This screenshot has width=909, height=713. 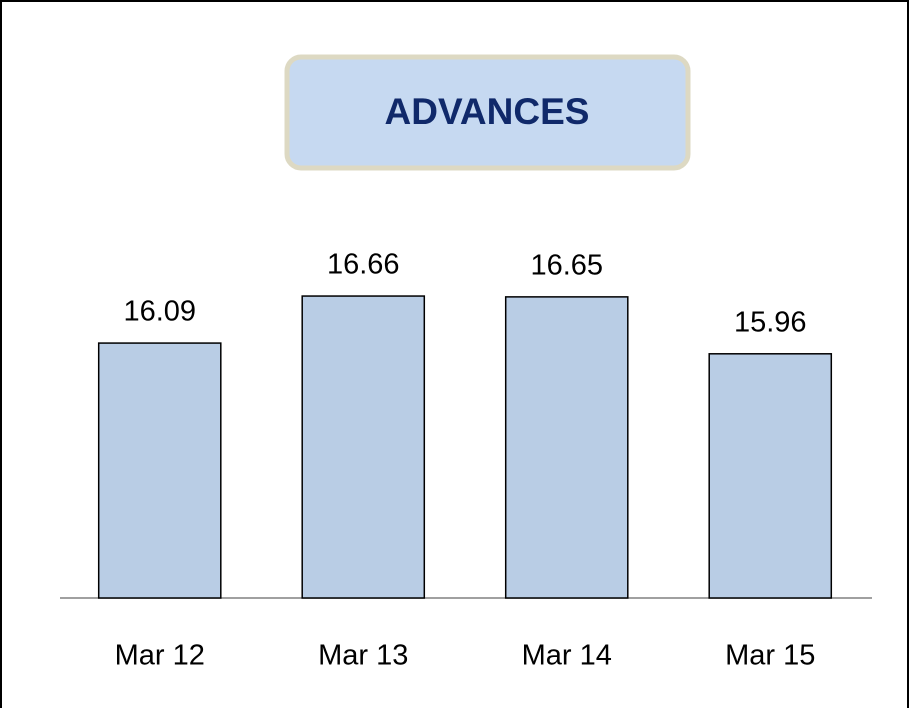 I want to click on value-label: 16.66, so click(x=363, y=265).